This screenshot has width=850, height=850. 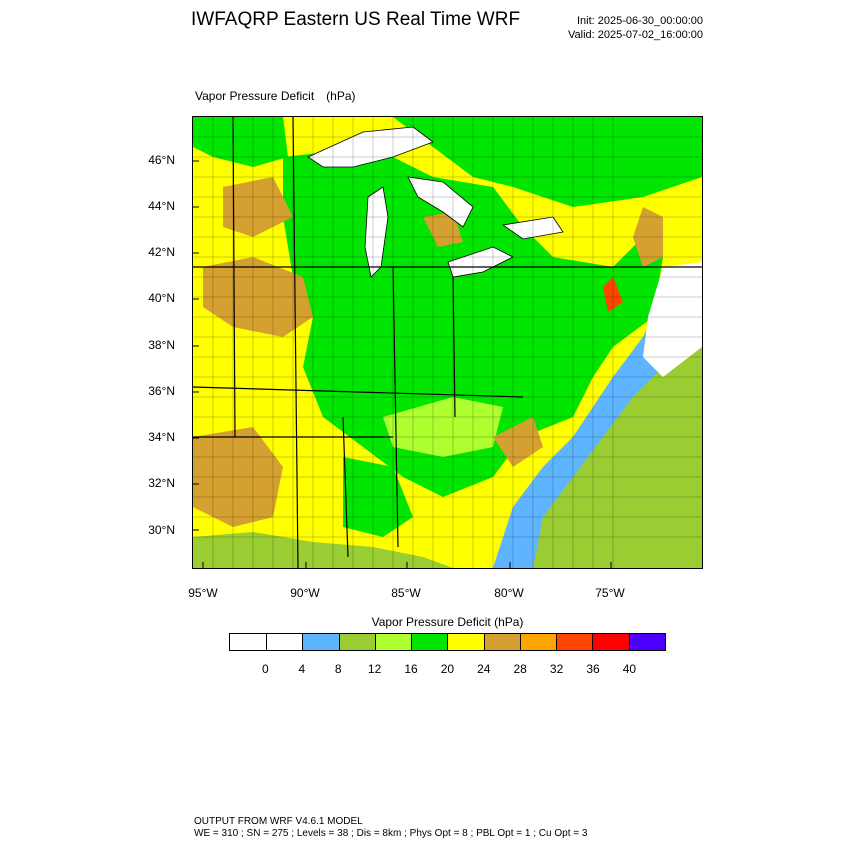 What do you see at coordinates (161, 345) in the screenshot?
I see `lat-label-38: 38°N` at bounding box center [161, 345].